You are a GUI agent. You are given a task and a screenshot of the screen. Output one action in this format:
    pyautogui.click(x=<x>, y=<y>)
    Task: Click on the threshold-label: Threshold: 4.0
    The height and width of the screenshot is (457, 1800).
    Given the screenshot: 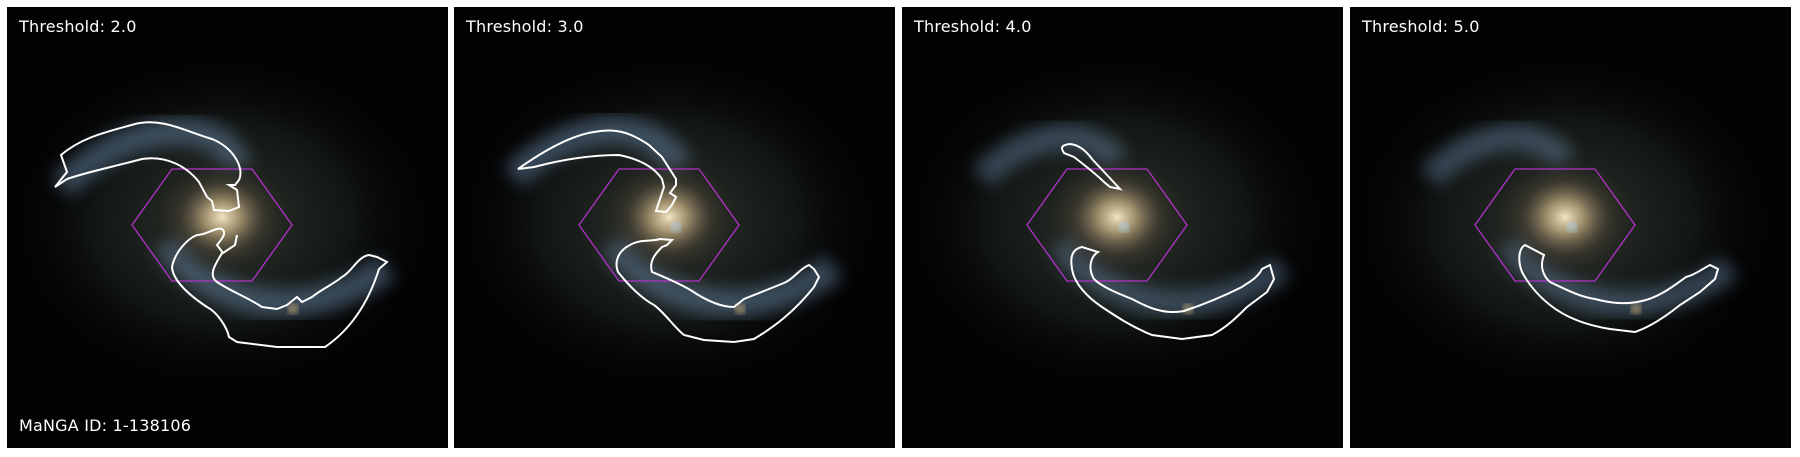 What is the action you would take?
    pyautogui.click(x=973, y=26)
    